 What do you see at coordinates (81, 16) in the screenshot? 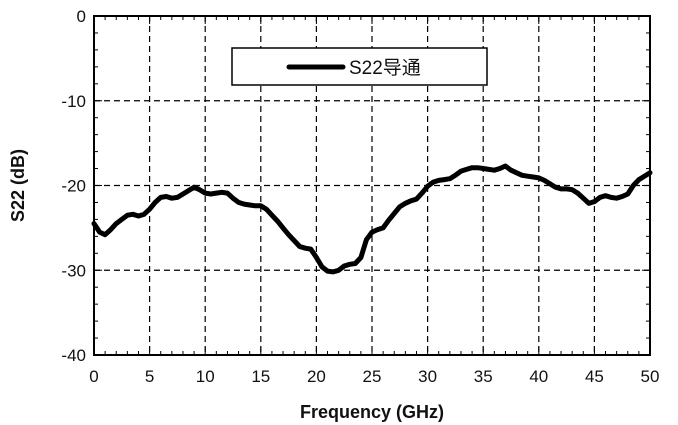
I see `y-tick-label: 0` at bounding box center [81, 16].